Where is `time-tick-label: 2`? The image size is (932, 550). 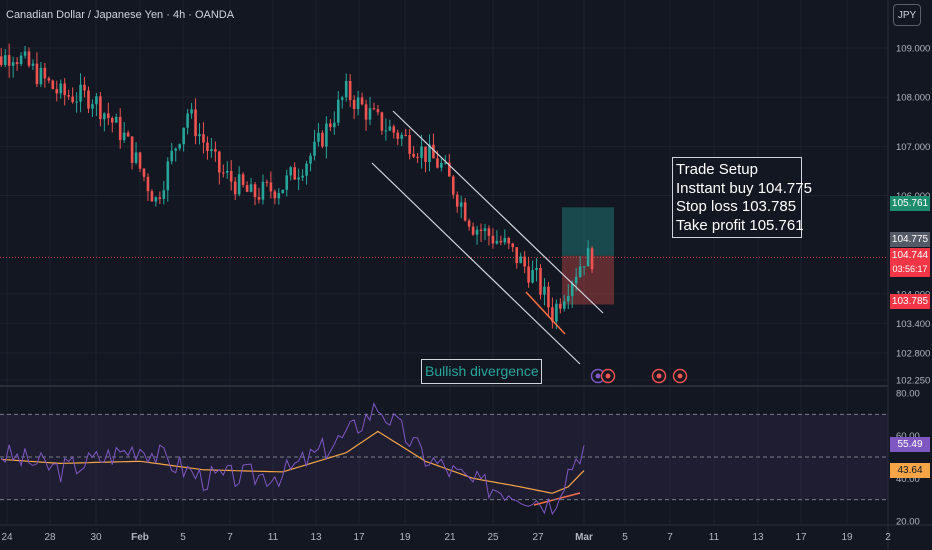 time-tick-label: 2 is located at coordinates (888, 537).